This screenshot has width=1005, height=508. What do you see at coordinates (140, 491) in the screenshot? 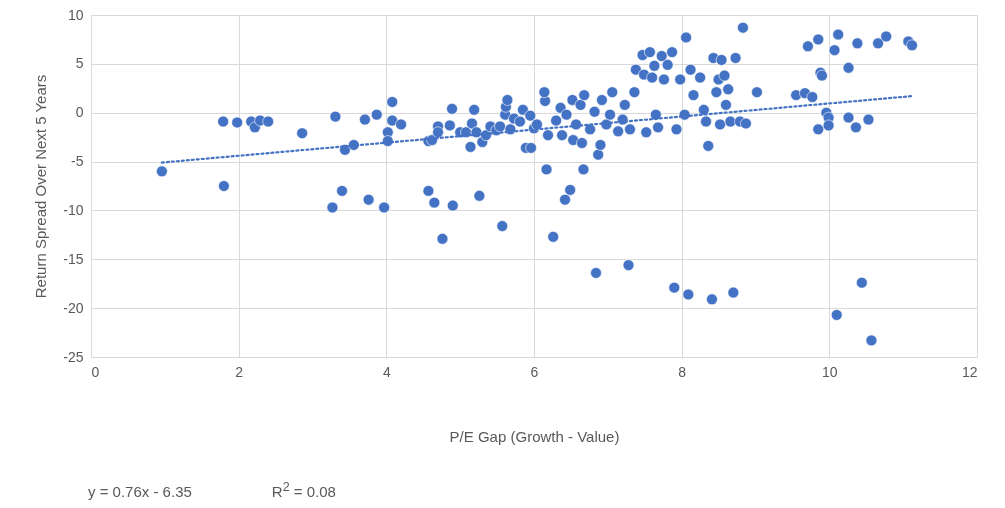
I see `text: y = 0.76x - 6.35` at bounding box center [140, 491].